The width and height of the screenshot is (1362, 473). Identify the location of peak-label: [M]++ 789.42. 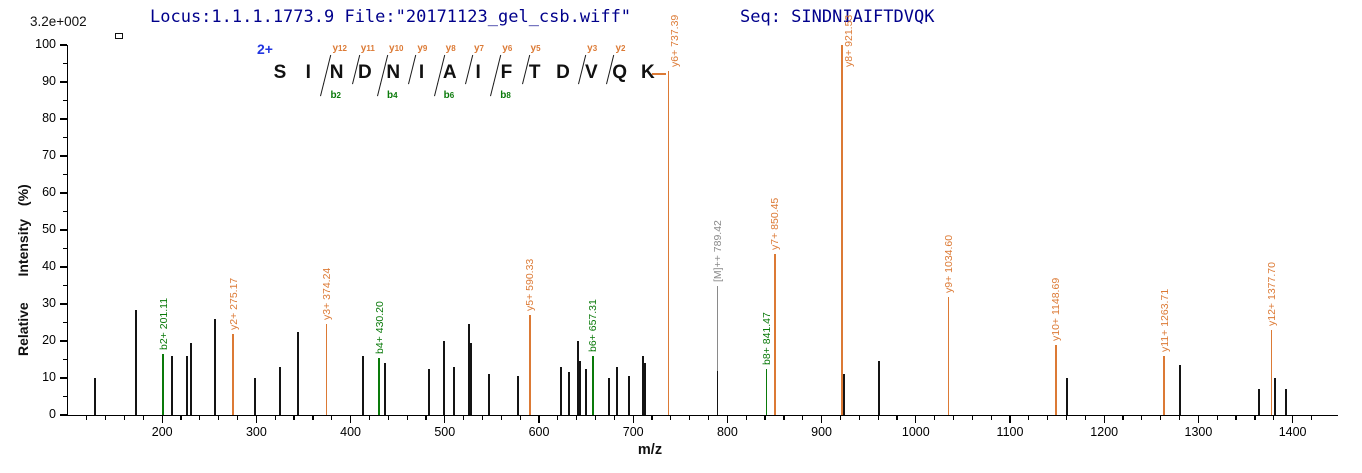
(717, 250).